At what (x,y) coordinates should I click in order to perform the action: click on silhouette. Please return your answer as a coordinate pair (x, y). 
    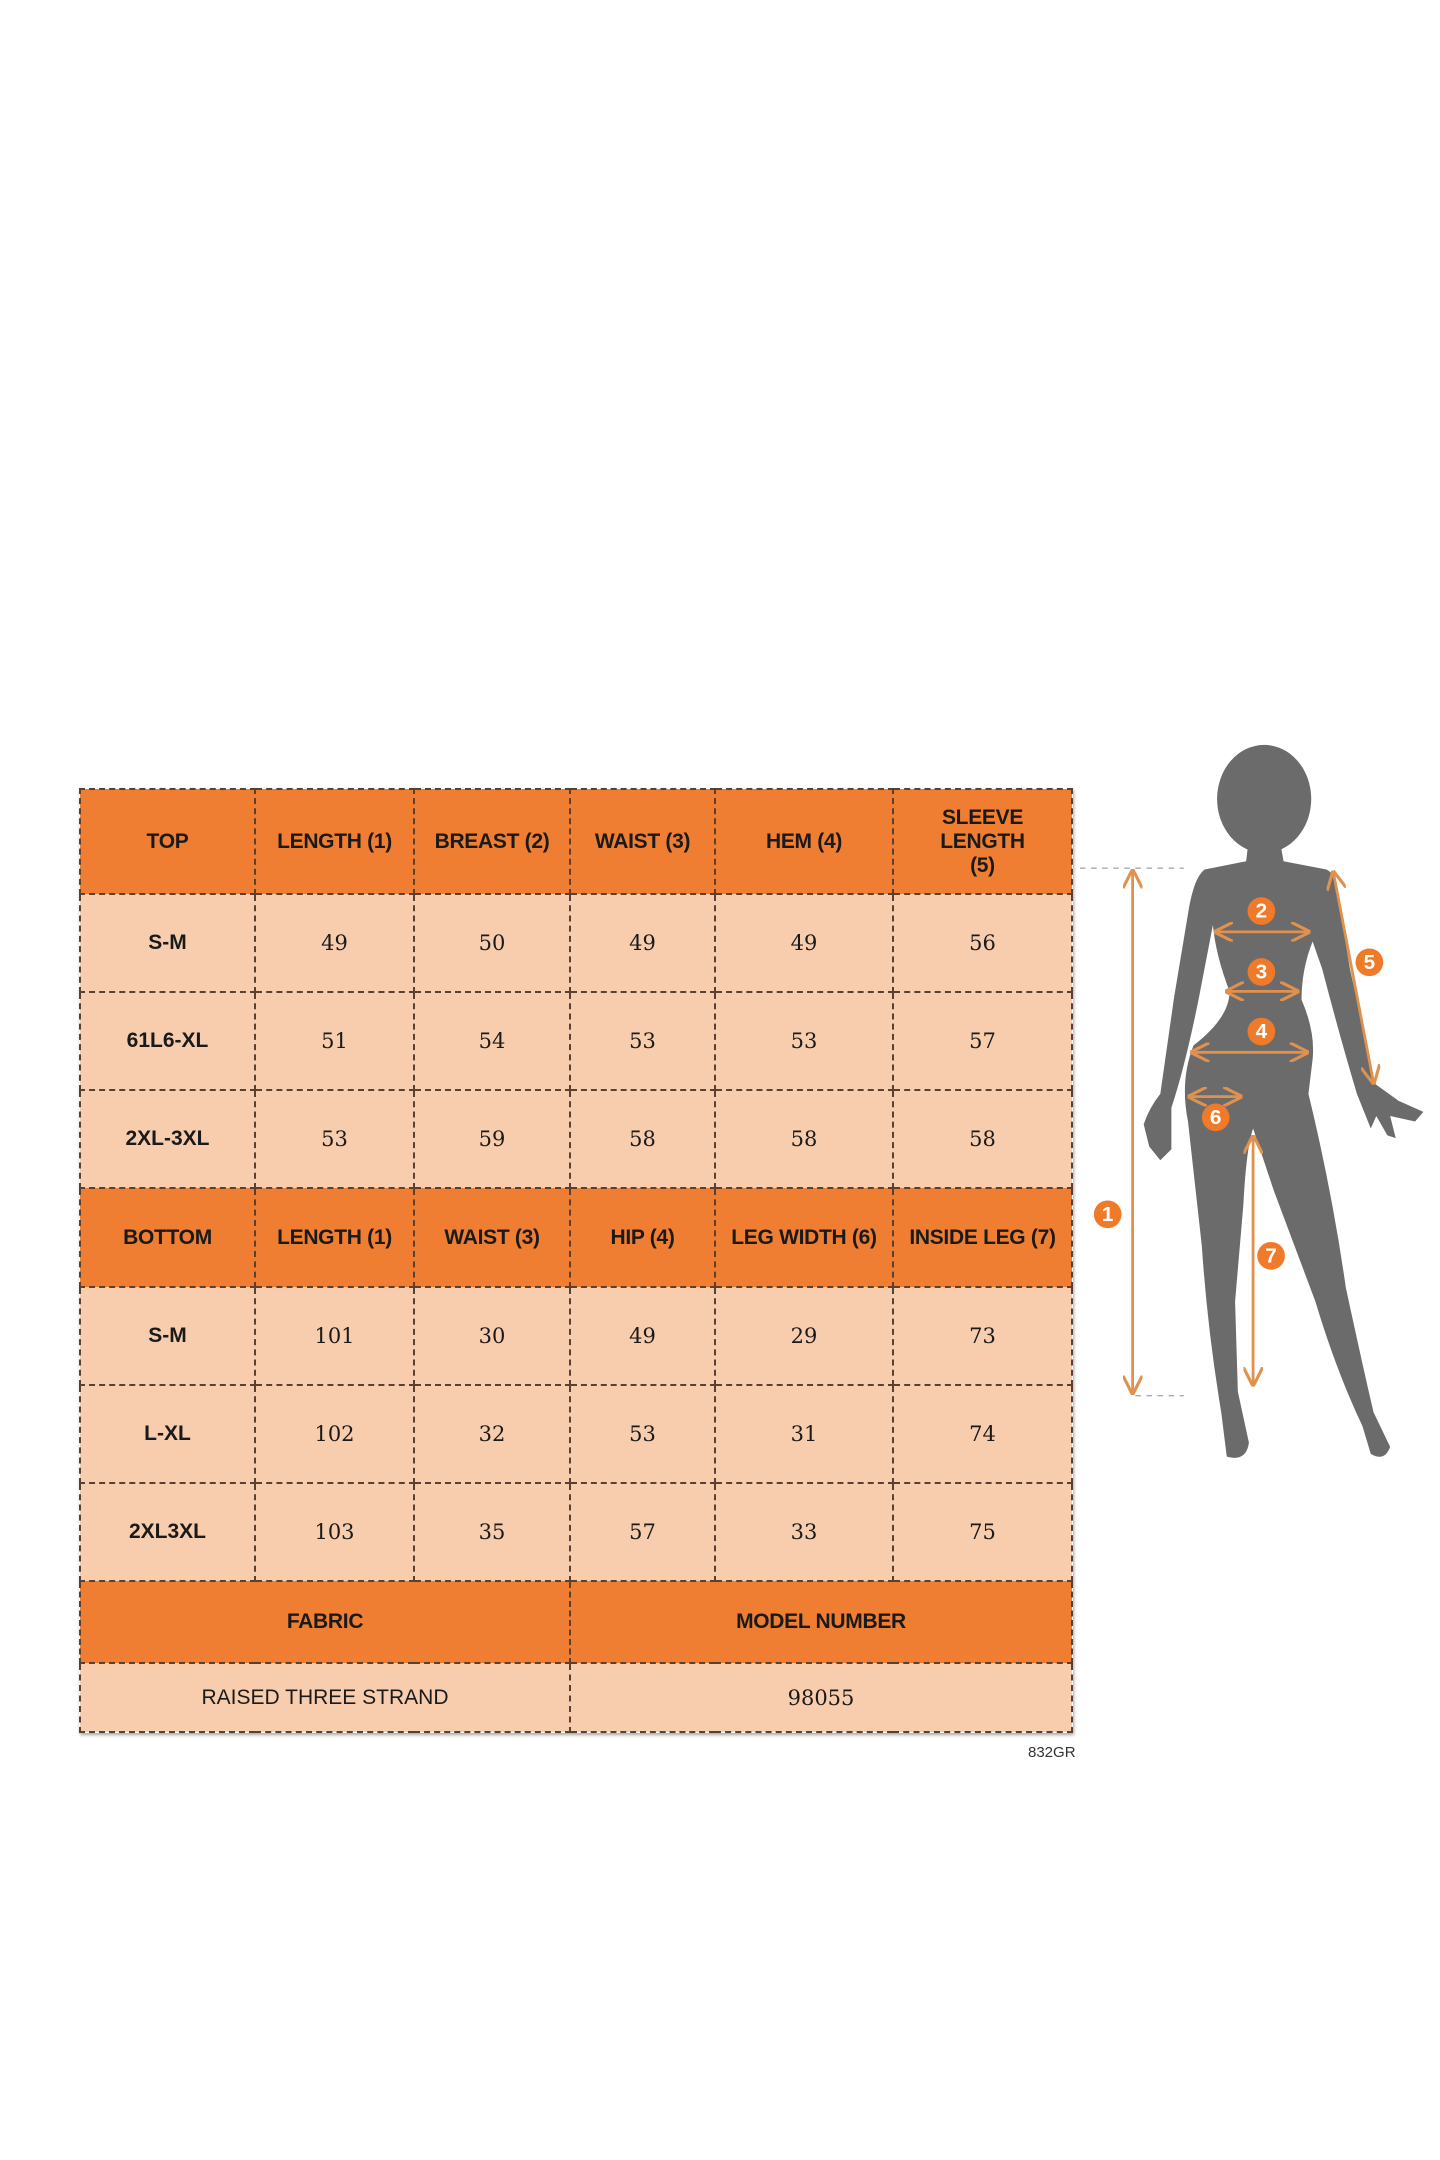
    Looking at the image, I should click on (1283, 1101).